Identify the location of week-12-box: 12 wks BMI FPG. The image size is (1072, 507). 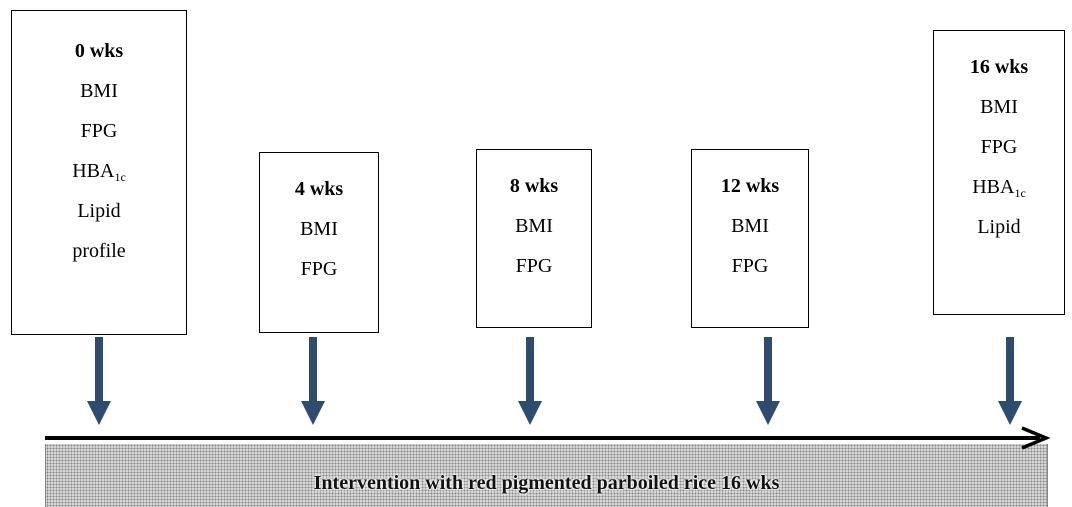
(750, 238).